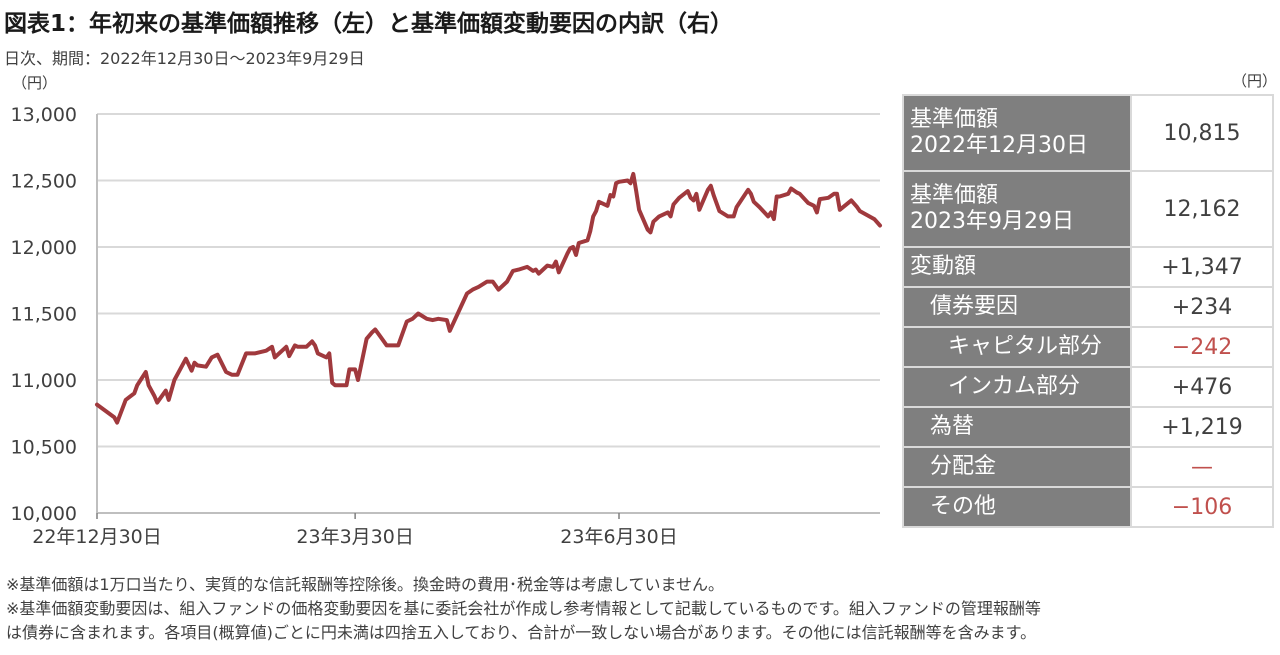 Image resolution: width=1280 pixels, height=655 pixels. What do you see at coordinates (1202, 507) in the screenshot?
I see `breakdown-value: −106` at bounding box center [1202, 507].